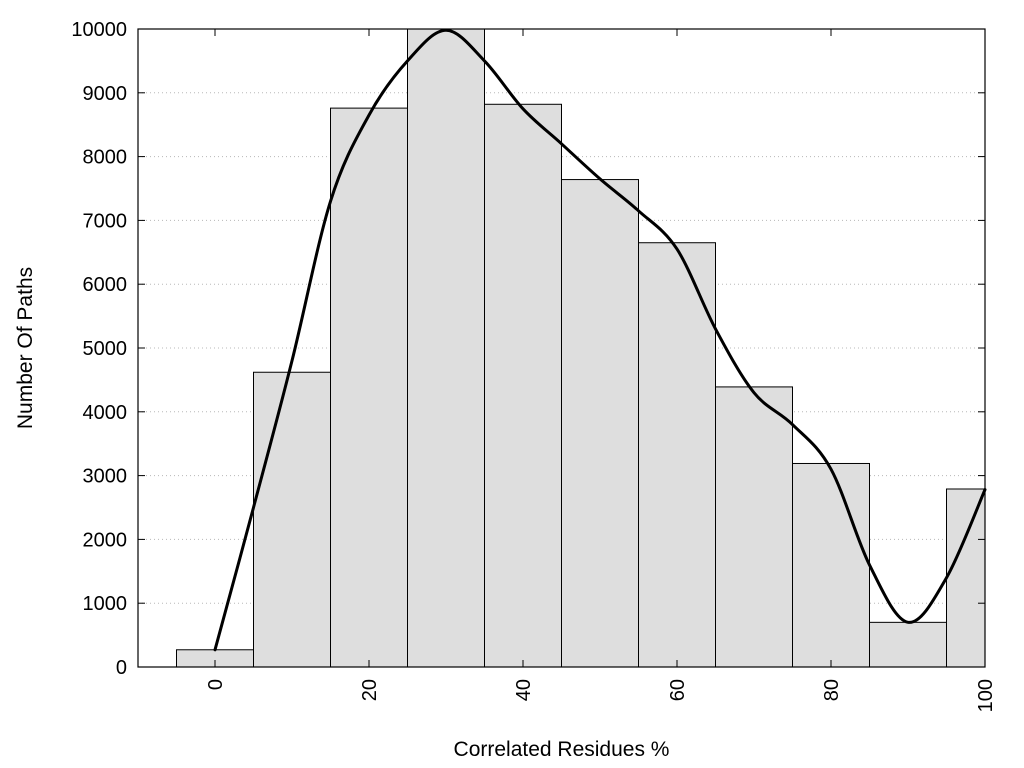 This screenshot has width=1024, height=768. I want to click on x-tick-label: 0, so click(216, 684).